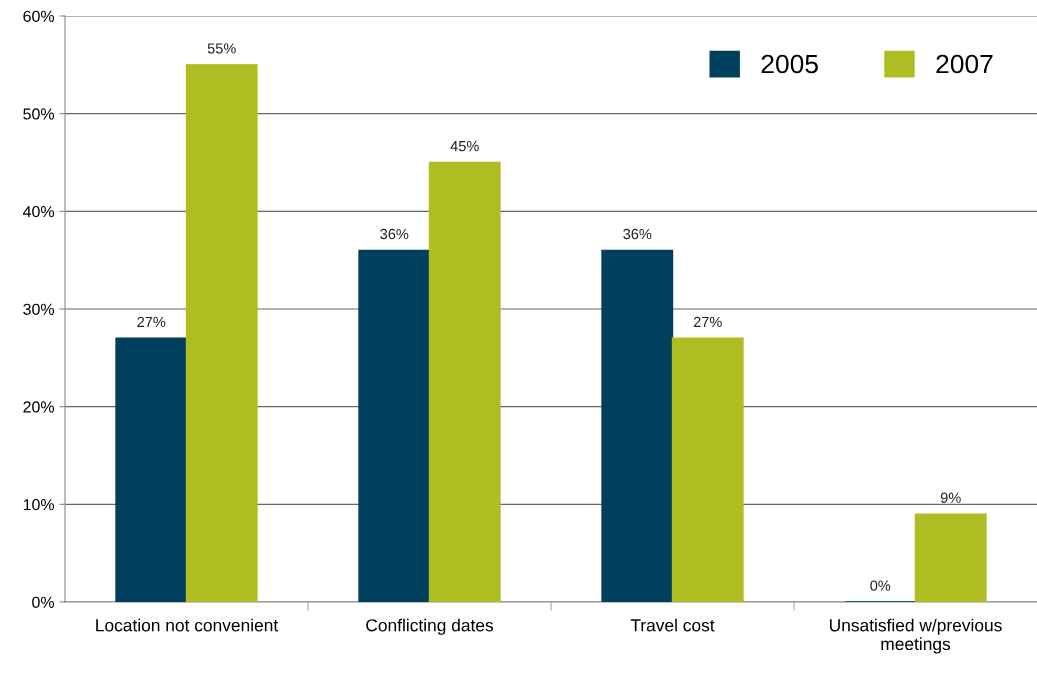  Describe the element at coordinates (39, 504) in the screenshot. I see `y-tick-label: 10%` at that location.